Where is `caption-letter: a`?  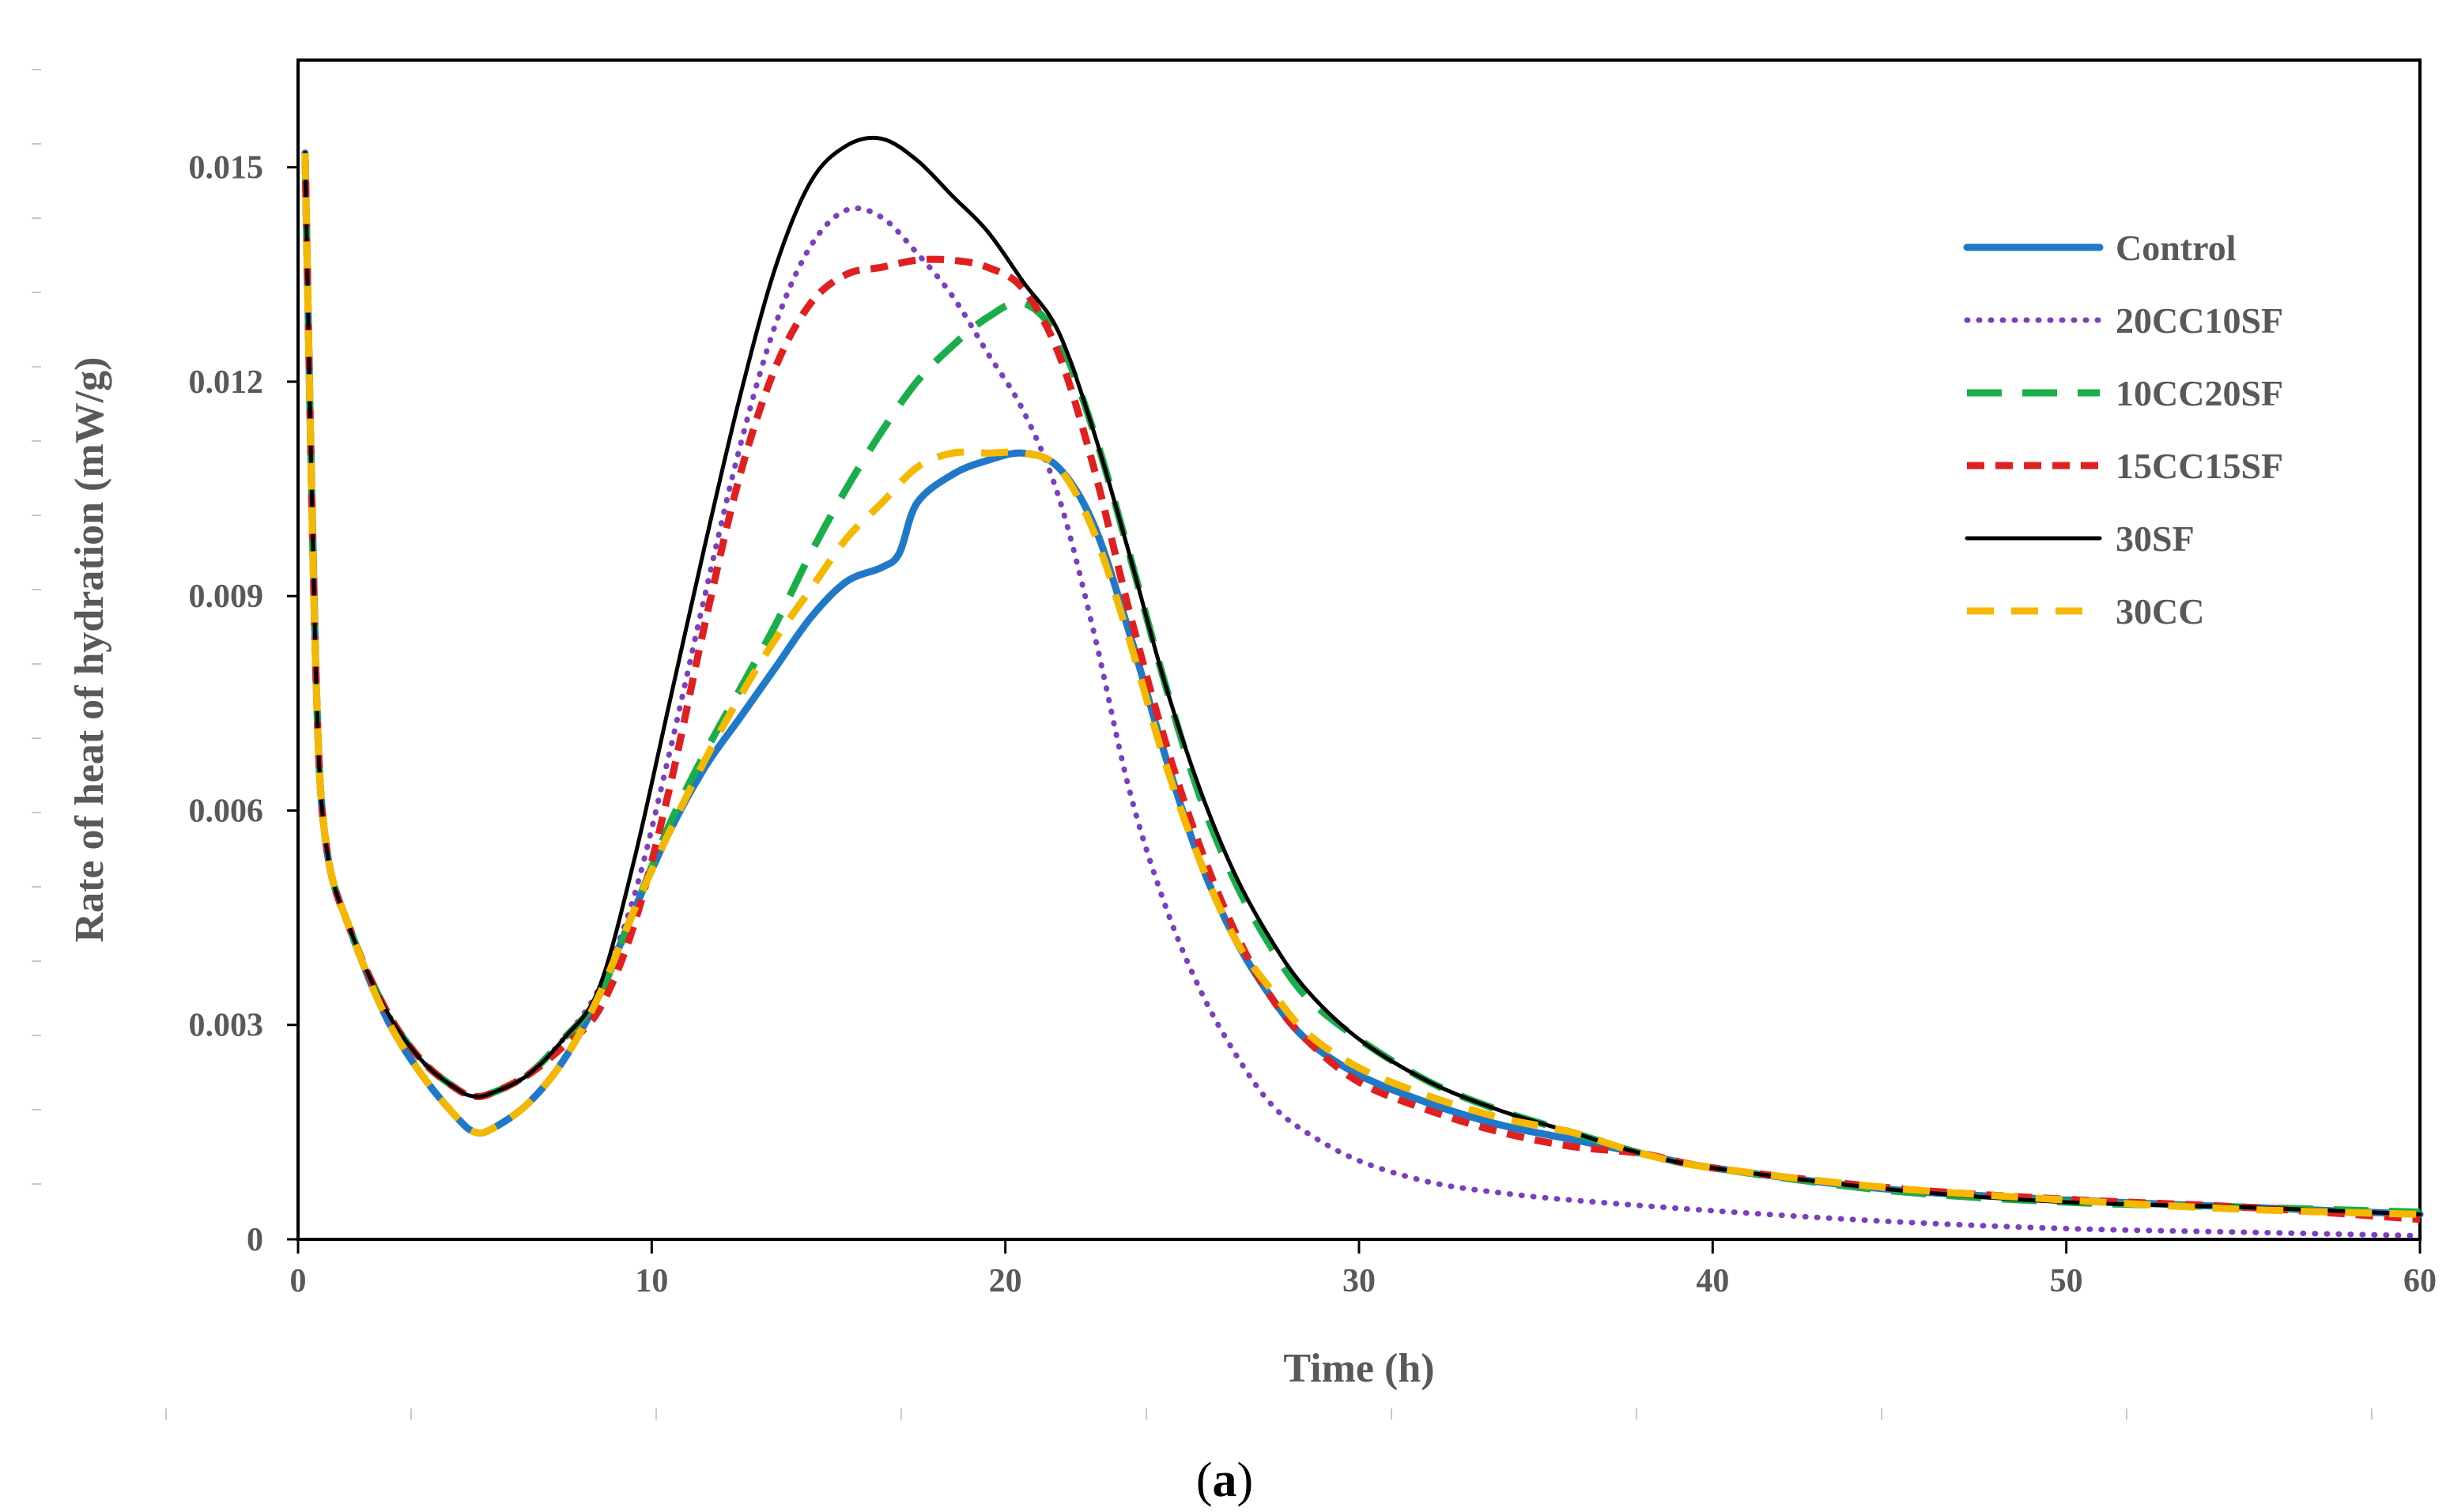
caption-letter: a is located at coordinates (1225, 1480).